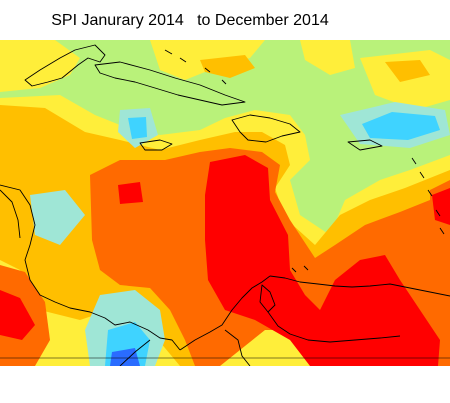  I want to click on very-wet-regions, so click(125, 357).